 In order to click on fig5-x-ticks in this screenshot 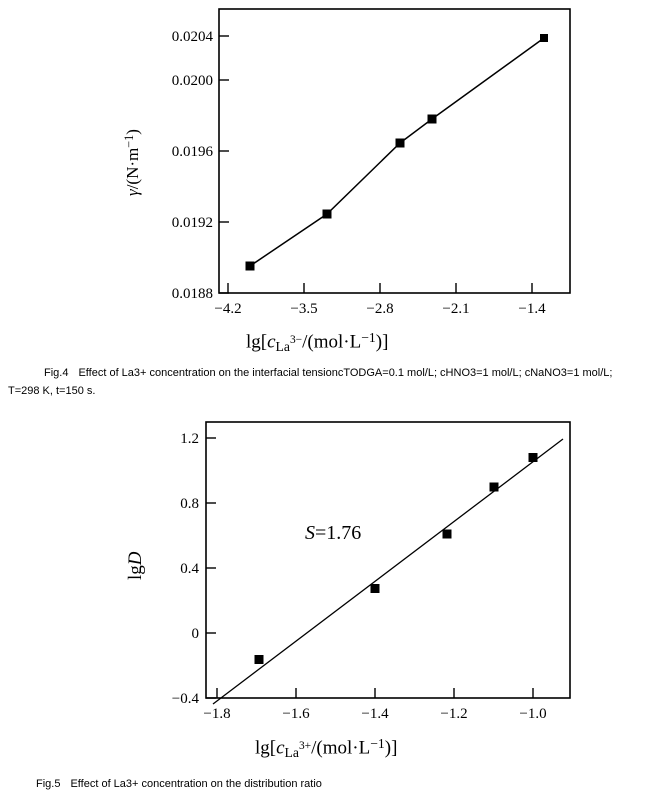, I will do `click(375, 693)`.